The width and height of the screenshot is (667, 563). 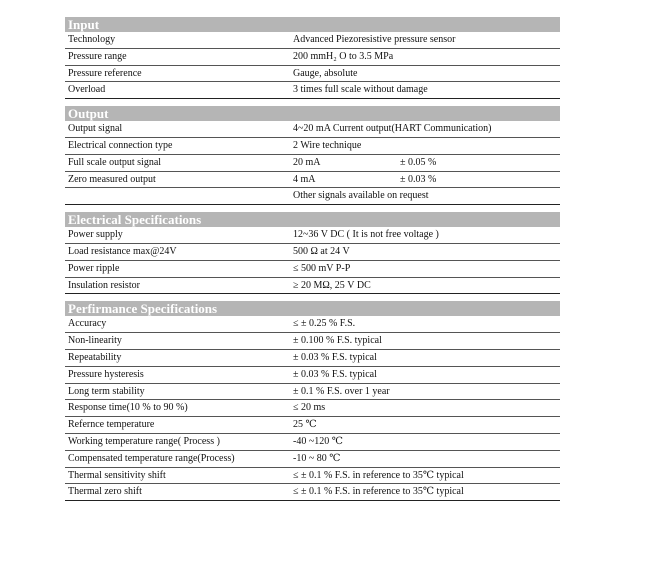 I want to click on spec-label: Load resistance max@24V, so click(x=122, y=251).